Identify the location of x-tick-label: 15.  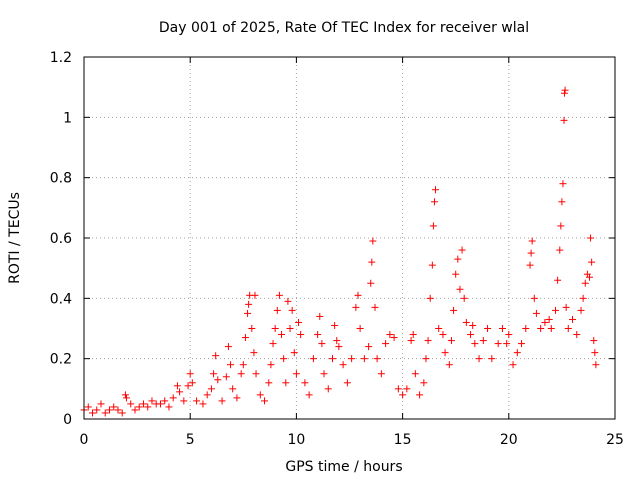
(403, 440).